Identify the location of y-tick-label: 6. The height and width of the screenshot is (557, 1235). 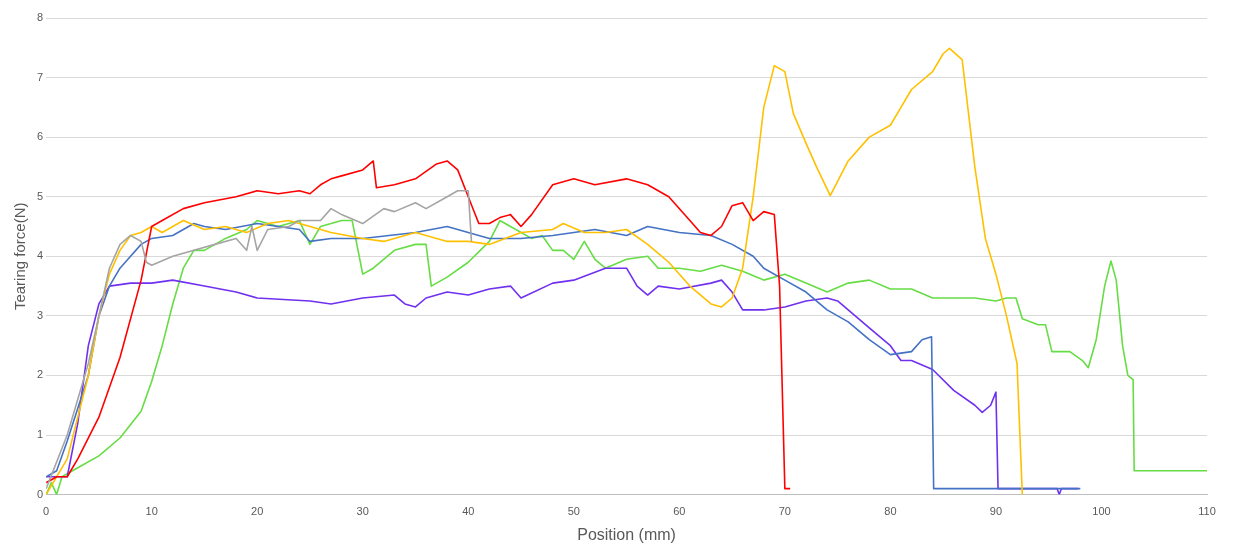
(40, 136).